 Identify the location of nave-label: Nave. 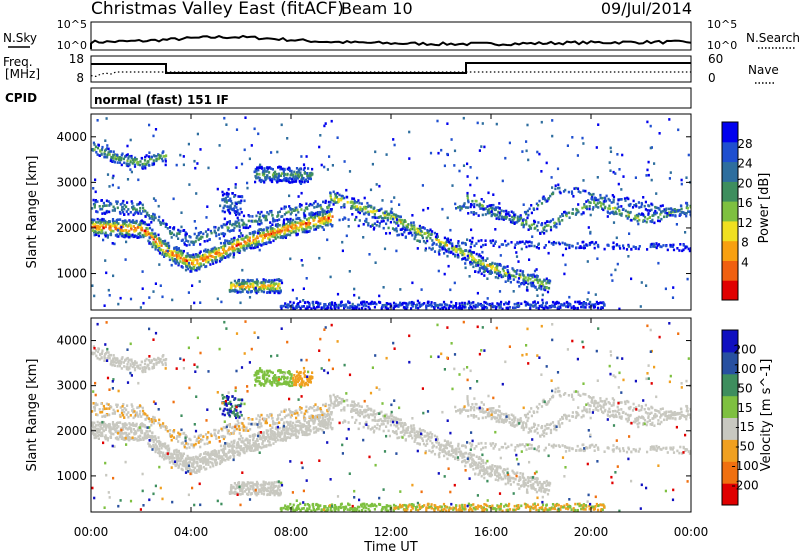
(763, 70).